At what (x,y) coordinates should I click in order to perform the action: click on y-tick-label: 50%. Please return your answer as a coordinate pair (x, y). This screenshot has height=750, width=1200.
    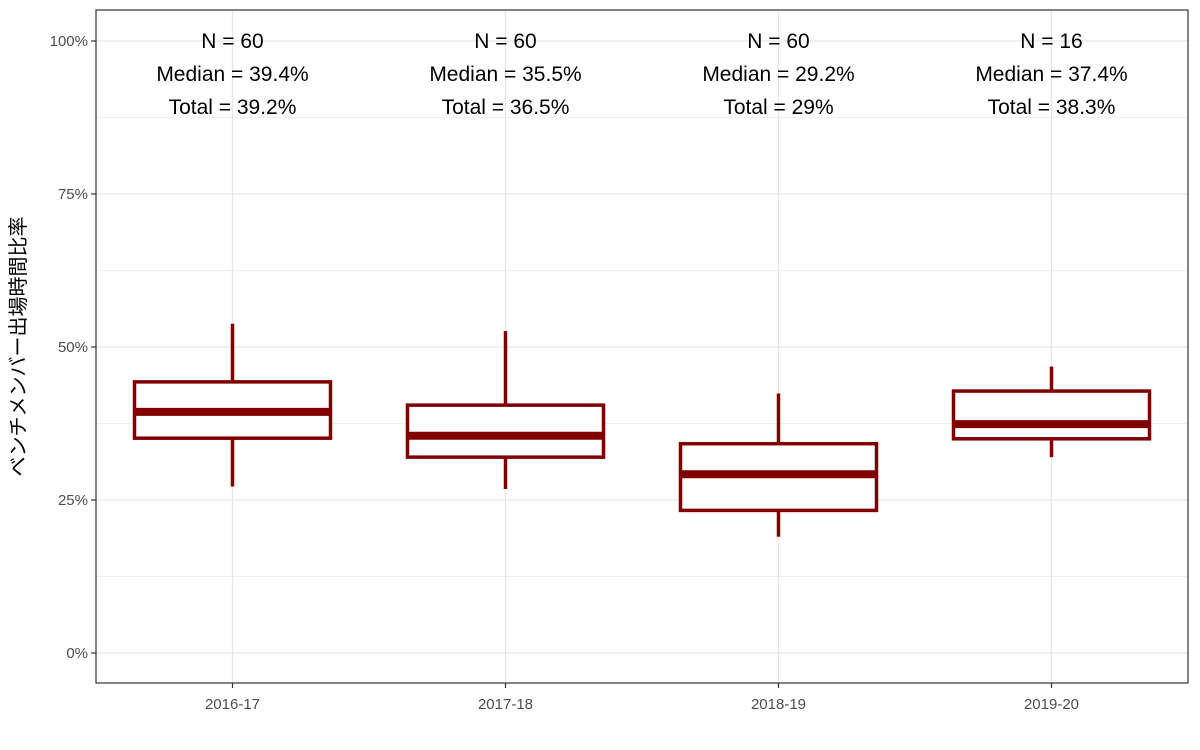
    Looking at the image, I should click on (73, 347).